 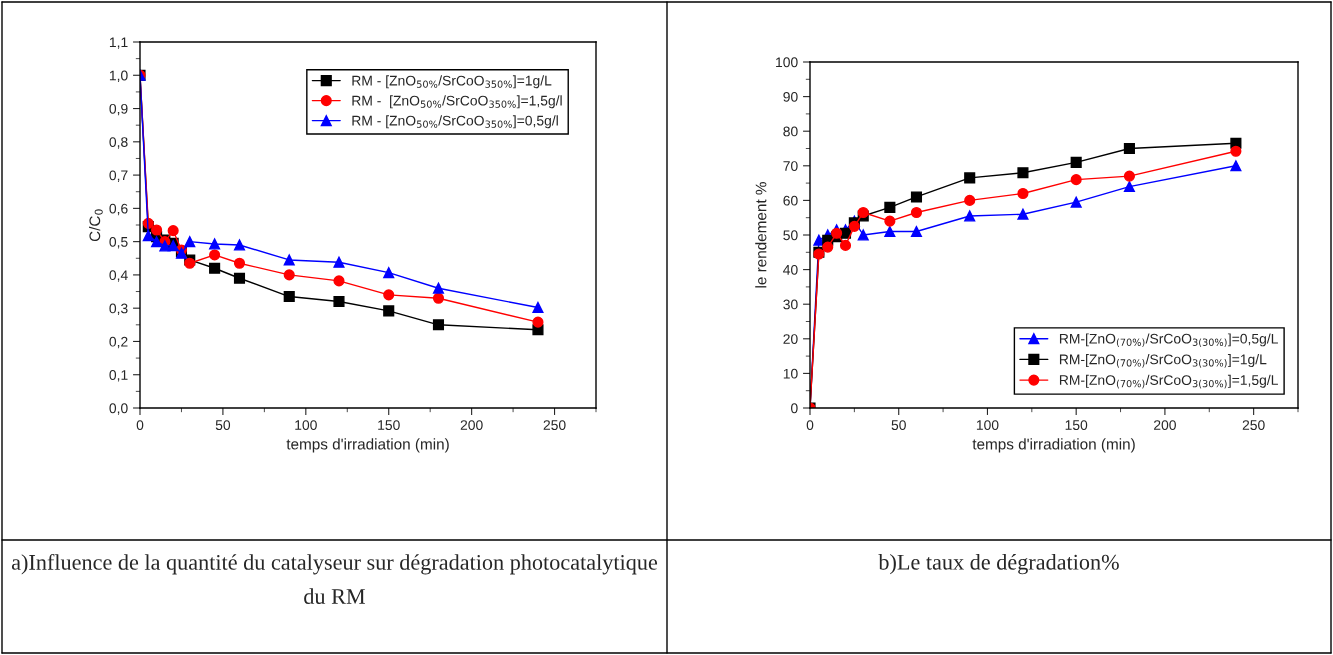 I want to click on y-tick-label: 40, so click(x=790, y=269).